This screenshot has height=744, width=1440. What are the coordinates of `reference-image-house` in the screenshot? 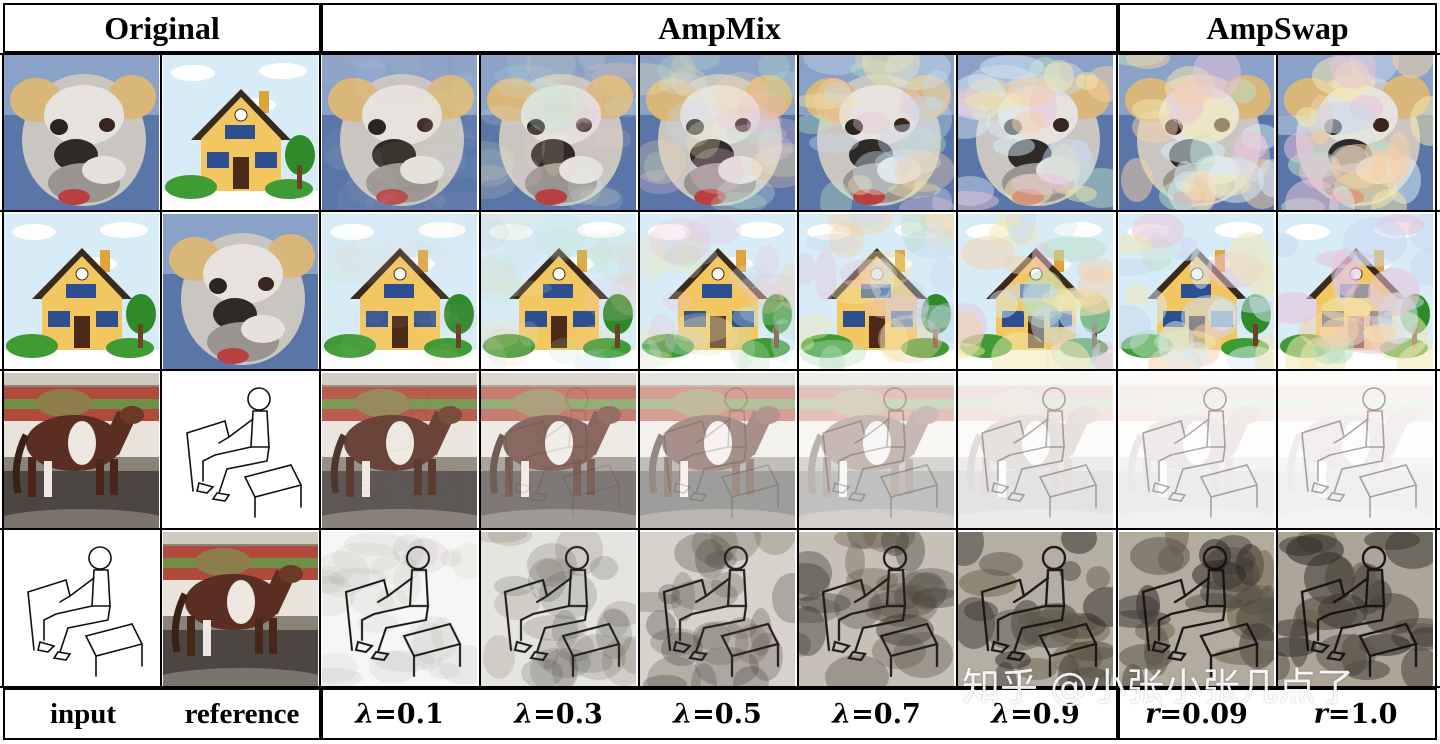 It's located at (240, 132).